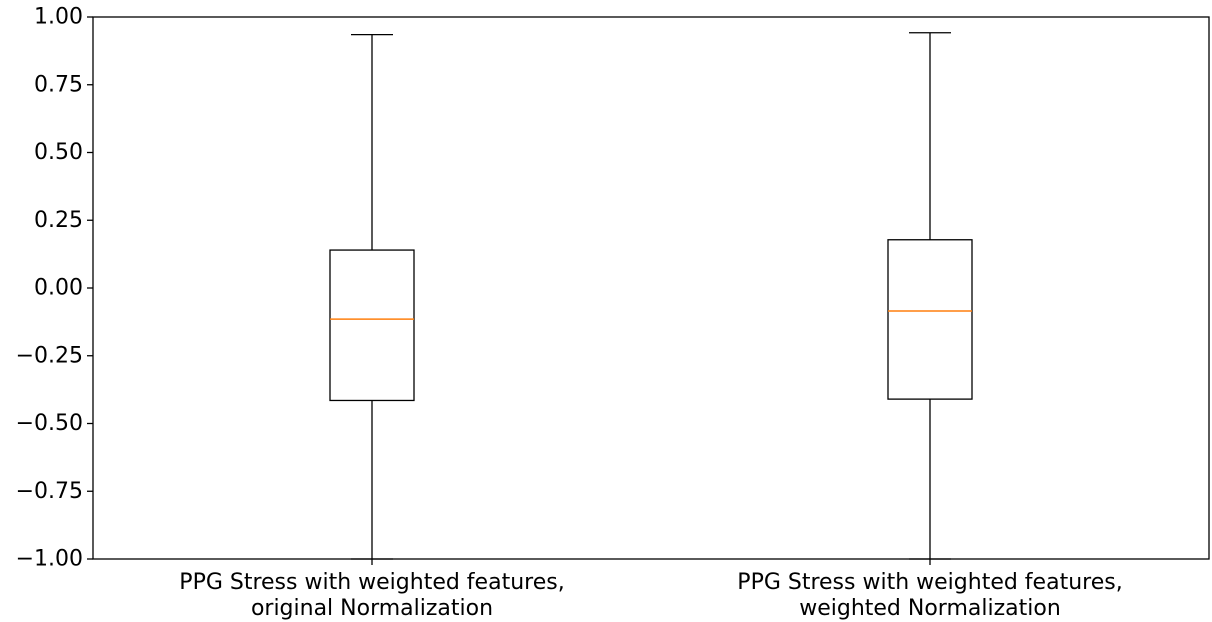 Image resolution: width=1212 pixels, height=622 pixels. Describe the element at coordinates (930, 608) in the screenshot. I see `x-tick-label-line: weighted Normalization` at that location.